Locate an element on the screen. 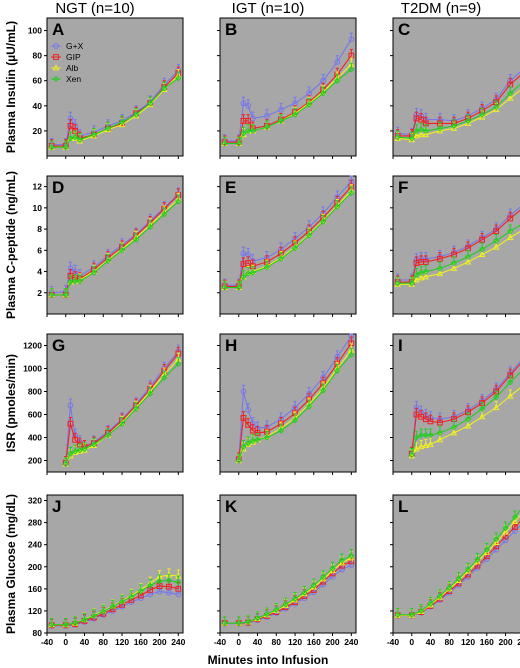 The image size is (520, 668). x-tick-label: 160 is located at coordinates (141, 642).